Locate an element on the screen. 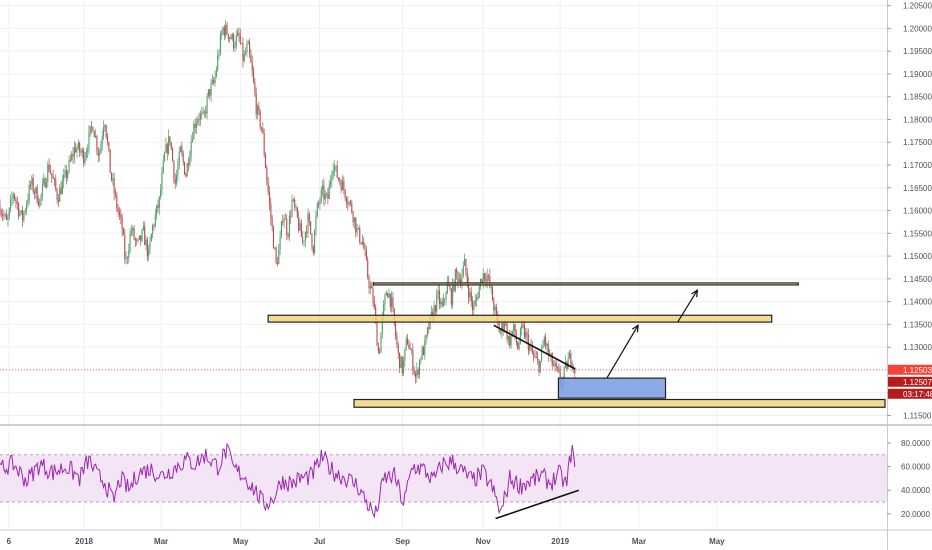 The height and width of the screenshot is (550, 932). rsi-line is located at coordinates (288, 480).